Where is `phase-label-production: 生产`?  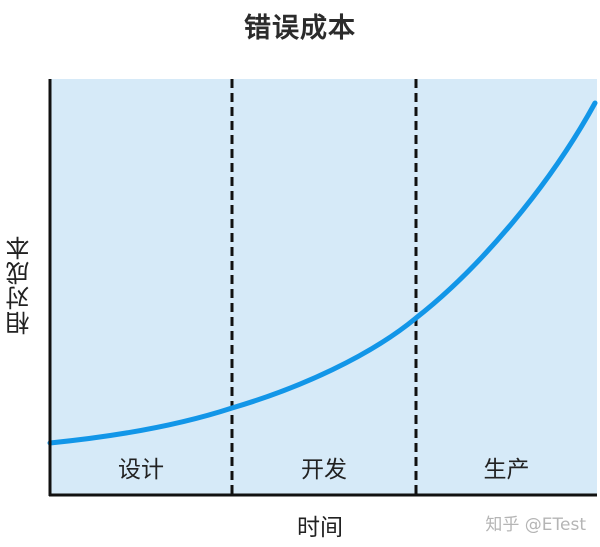 phase-label-production: 生产 is located at coordinates (506, 470).